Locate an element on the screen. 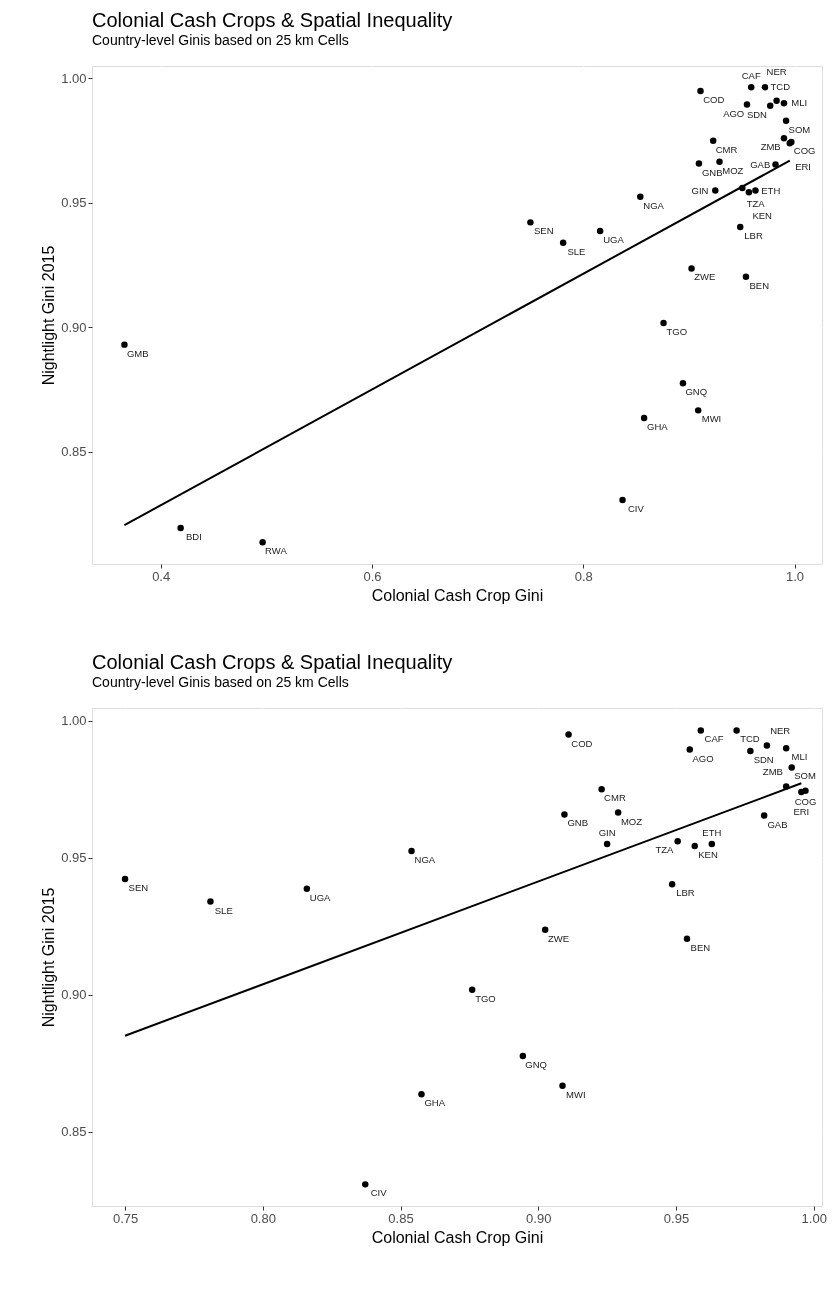 Image resolution: width=838 pixels, height=1300 pixels. annotation: BDI is located at coordinates (194, 536).